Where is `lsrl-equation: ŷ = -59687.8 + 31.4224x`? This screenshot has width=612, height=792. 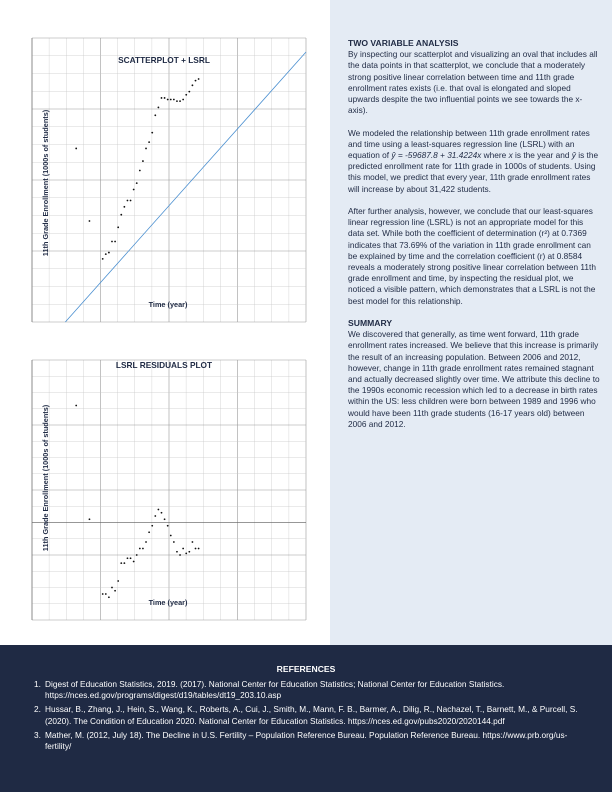 lsrl-equation: ŷ = -59687.8 + 31.4224x is located at coordinates (436, 155).